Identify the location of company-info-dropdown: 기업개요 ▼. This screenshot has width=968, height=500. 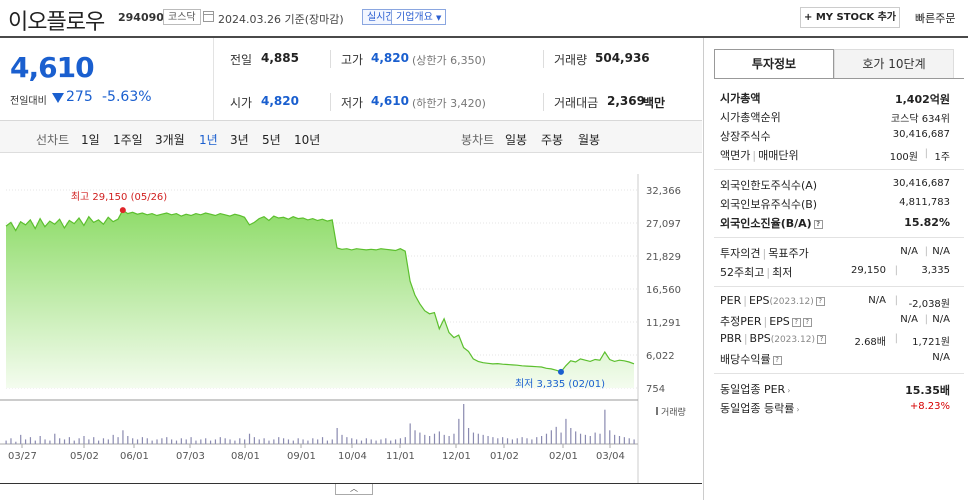
(419, 17).